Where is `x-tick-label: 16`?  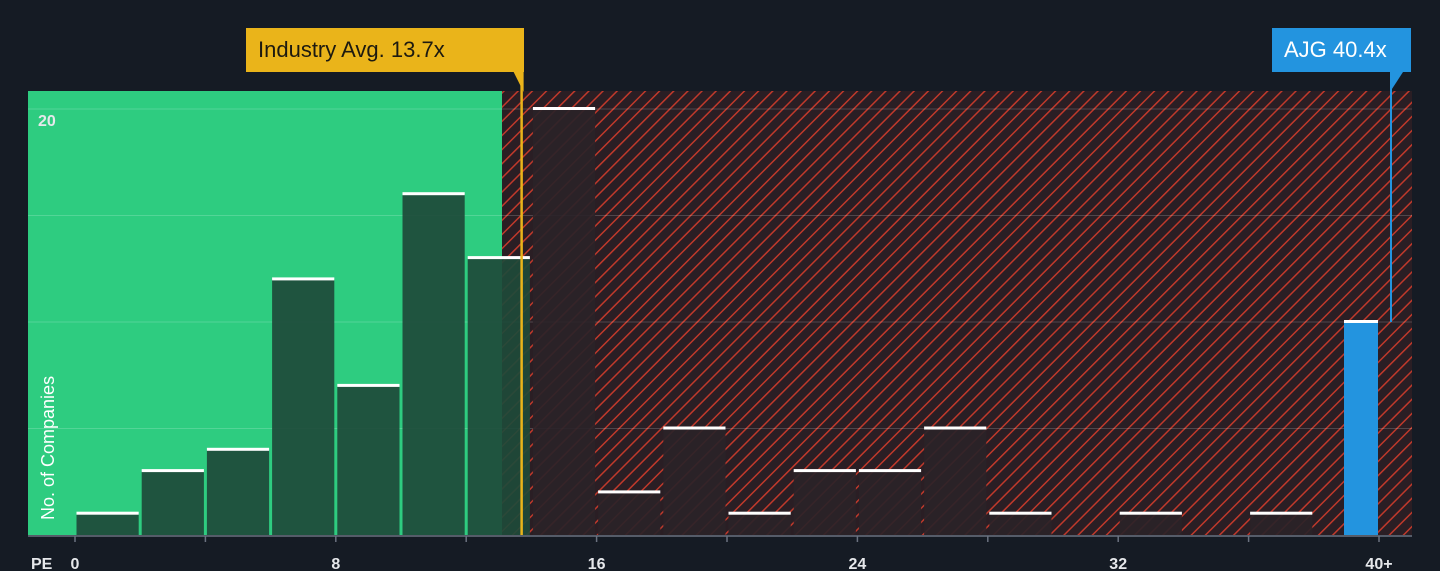 x-tick-label: 16 is located at coordinates (597, 563).